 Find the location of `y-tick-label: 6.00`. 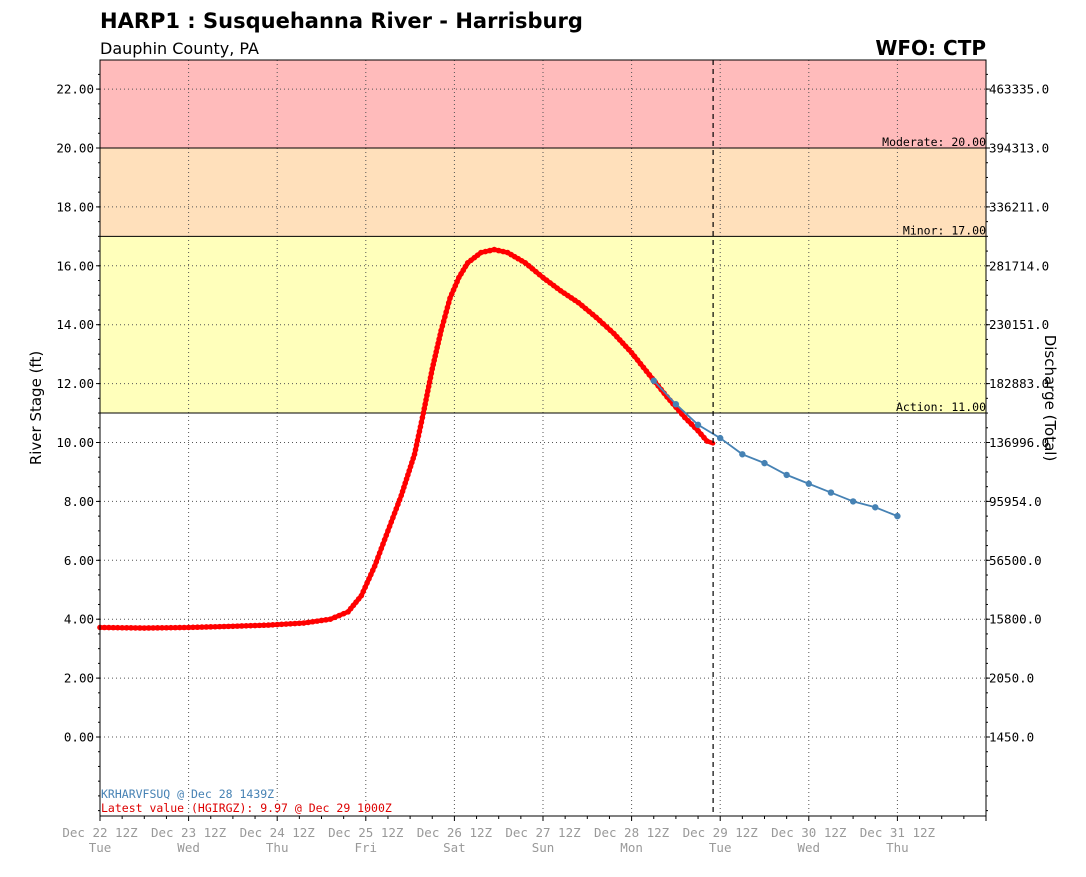

y-tick-label: 6.00 is located at coordinates (79, 560).